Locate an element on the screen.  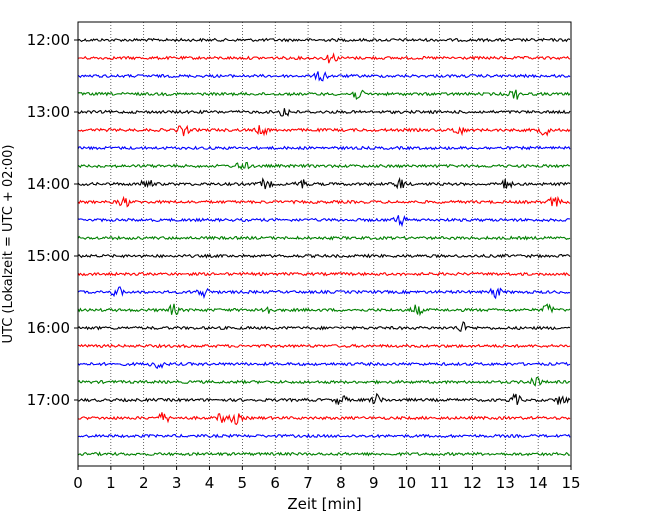
x-tick-label-4: 4 is located at coordinates (210, 483).